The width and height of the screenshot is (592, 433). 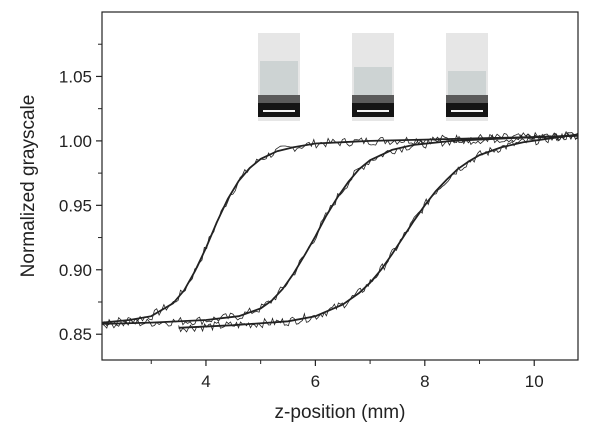 What do you see at coordinates (347, 375) in the screenshot?
I see `x-axis-ticks: 4 6 8 10` at bounding box center [347, 375].